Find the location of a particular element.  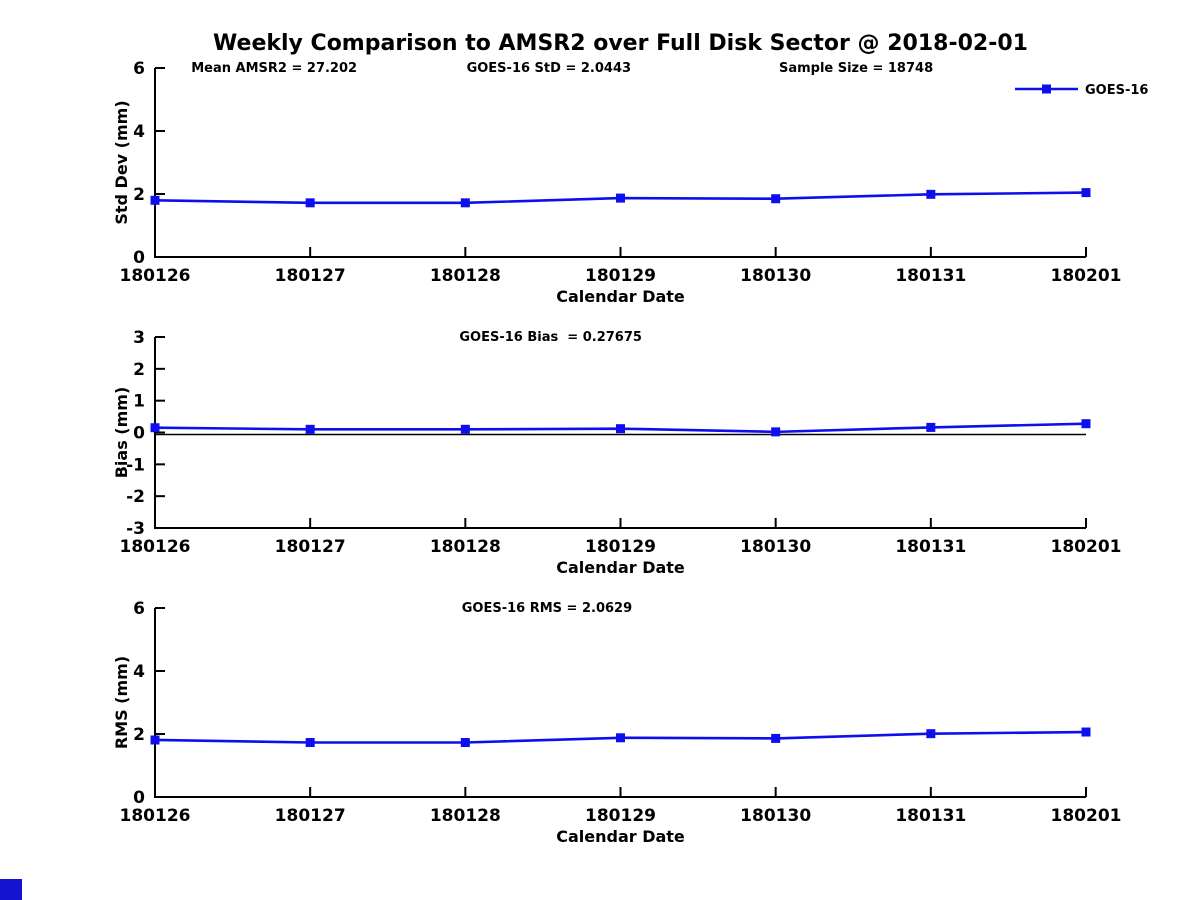

bias-annotation: GOES-16 Bias = 0.27675 is located at coordinates (550, 337).